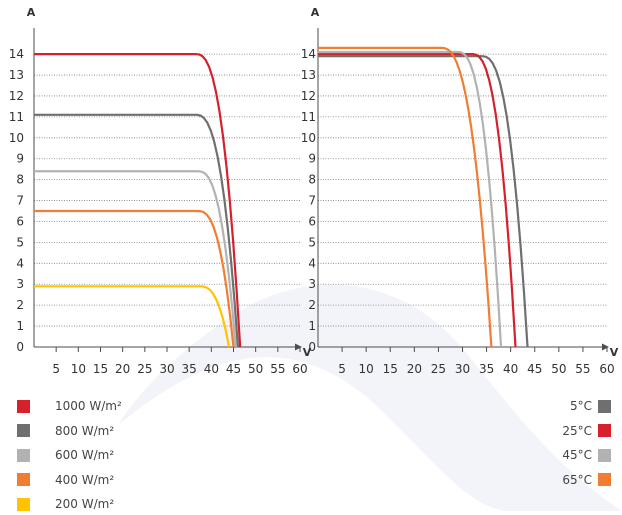 Image resolution: width=622 pixels, height=515 pixels. Describe the element at coordinates (85, 479) in the screenshot. I see `legend-label: 400 W/m²` at that location.